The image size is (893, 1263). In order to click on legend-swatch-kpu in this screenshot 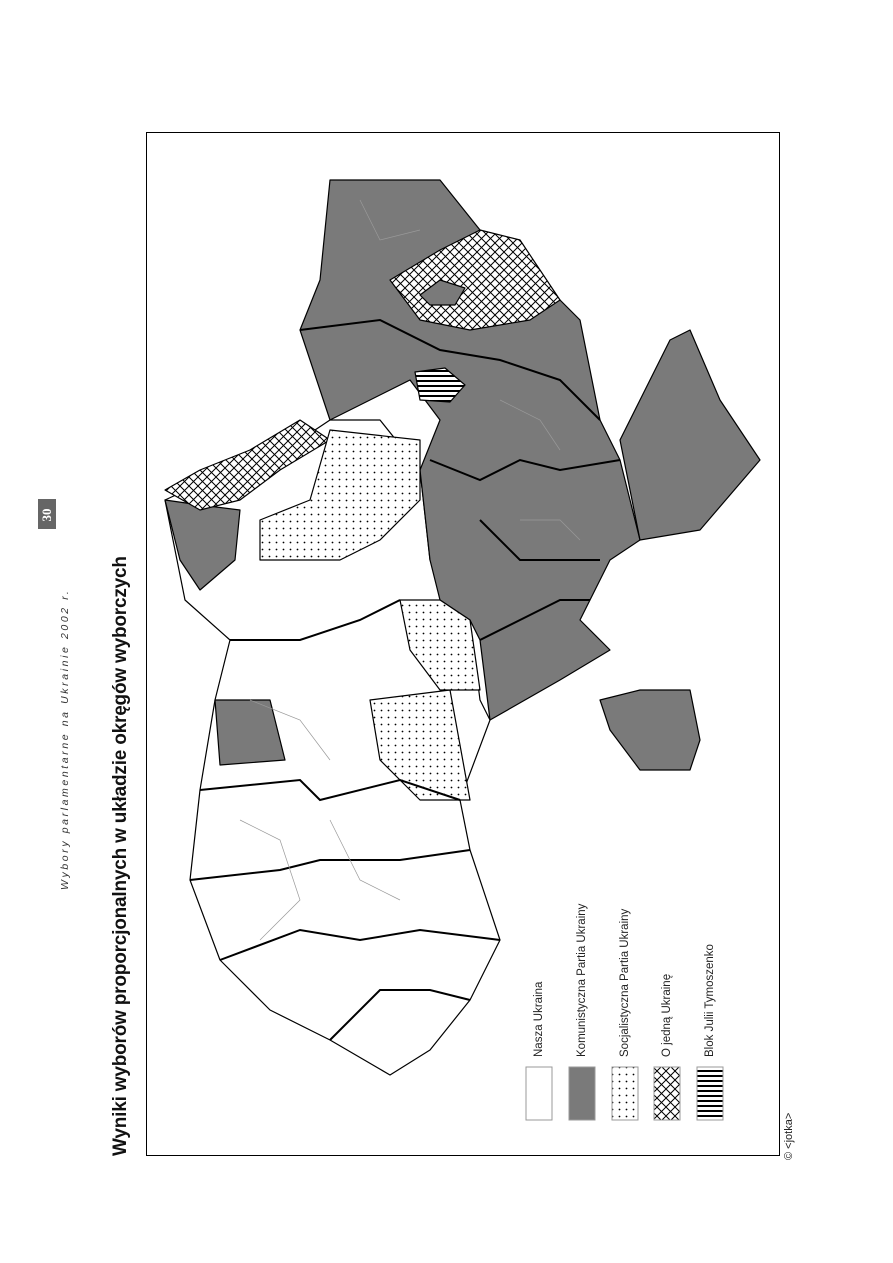, I will do `click(582, 1093)`.